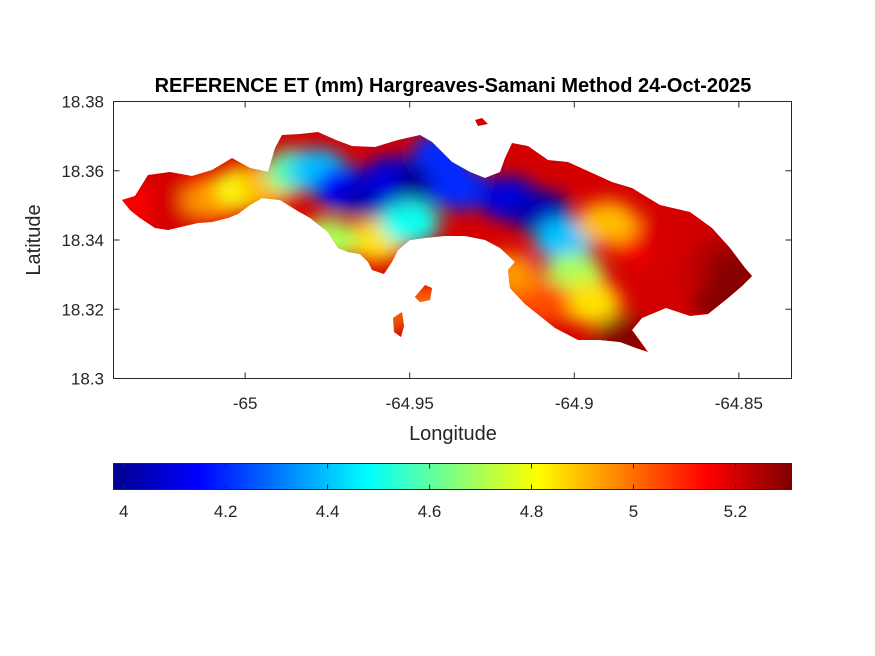  What do you see at coordinates (82, 102) in the screenshot?
I see `y-tick-label: 18.38` at bounding box center [82, 102].